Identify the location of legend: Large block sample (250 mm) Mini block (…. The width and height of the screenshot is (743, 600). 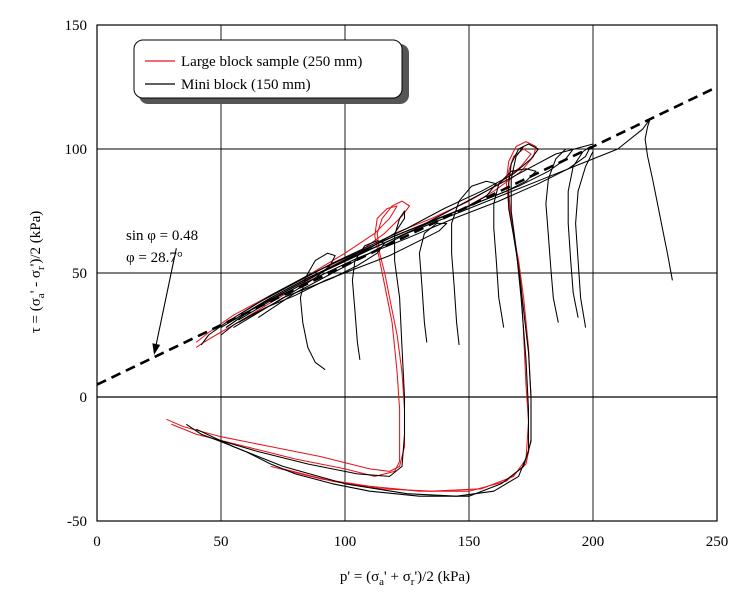
(271, 71).